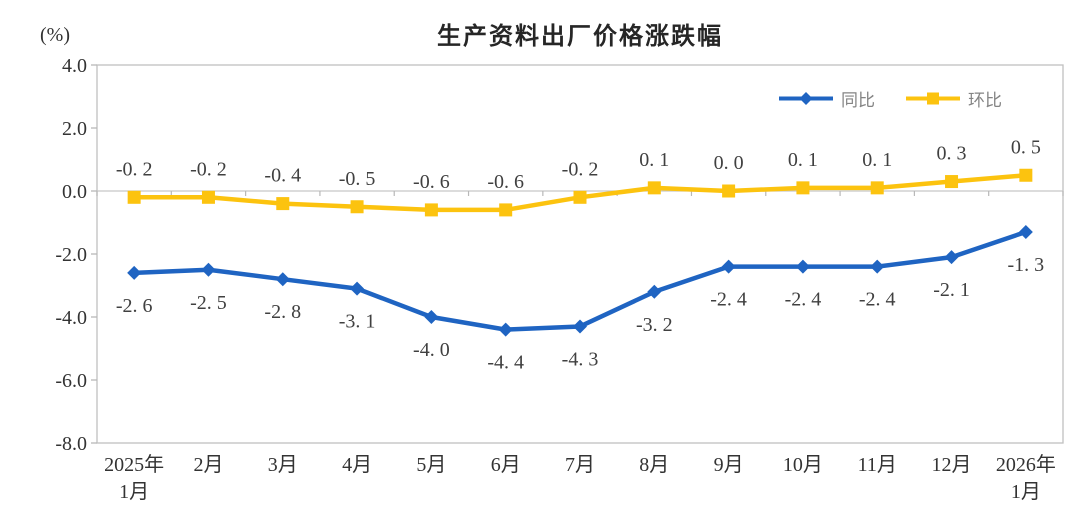 This screenshot has width=1080, height=518. What do you see at coordinates (71, 381) in the screenshot?
I see `y-tick-label: -6.0` at bounding box center [71, 381].